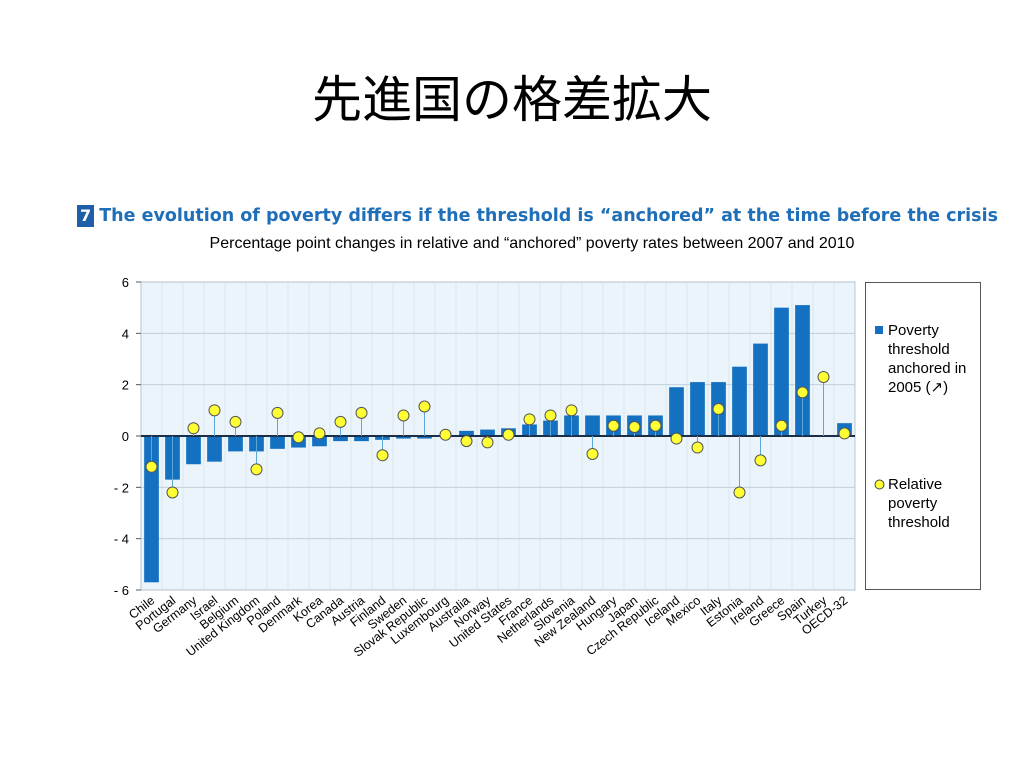 Image resolution: width=1024 pixels, height=768 pixels. What do you see at coordinates (125, 385) in the screenshot?
I see `y-tick-label: 2` at bounding box center [125, 385].